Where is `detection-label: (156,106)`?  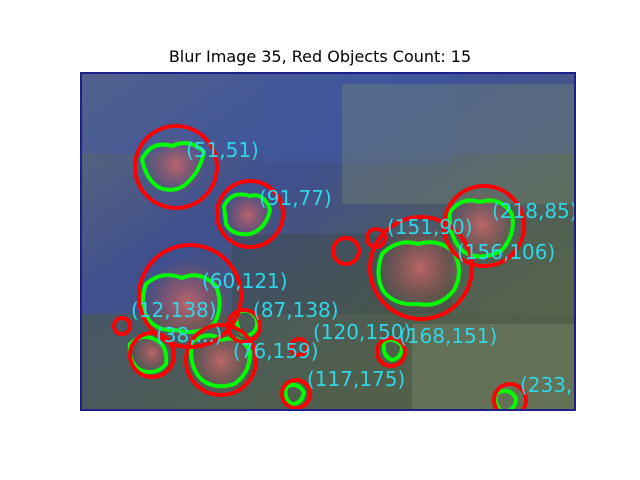
detection-label: (156,106) is located at coordinates (506, 252).